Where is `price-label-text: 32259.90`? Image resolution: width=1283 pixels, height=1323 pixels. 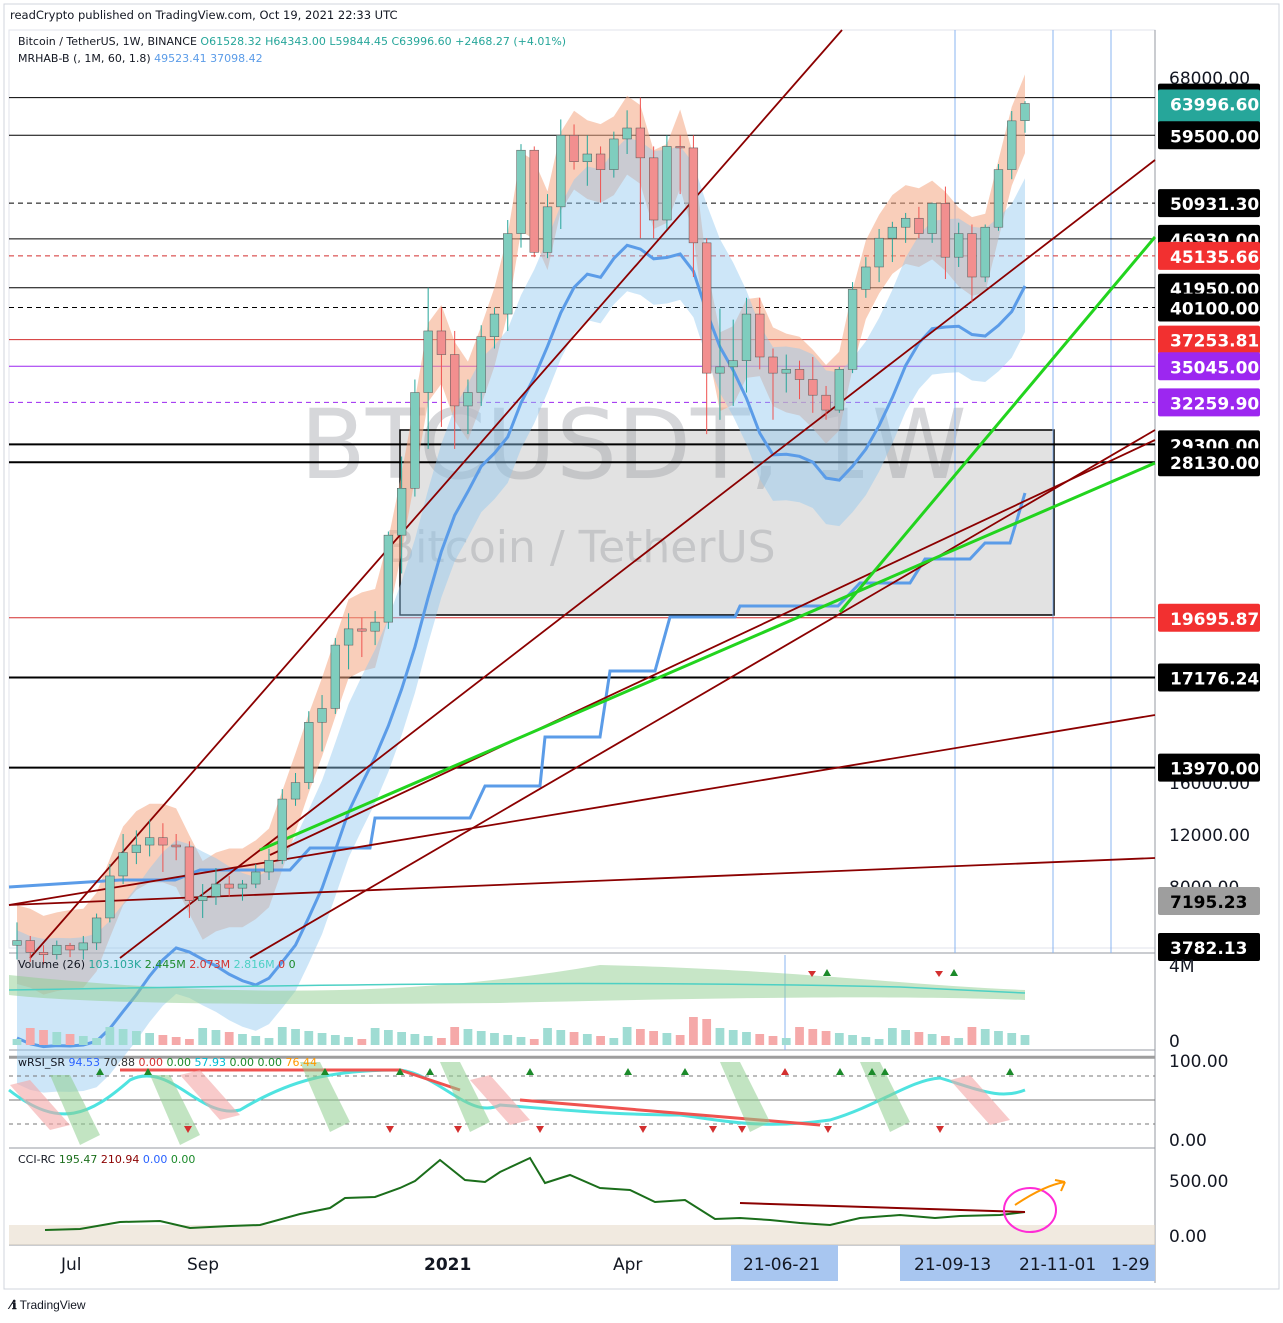 price-label-text: 32259.90 is located at coordinates (1214, 404).